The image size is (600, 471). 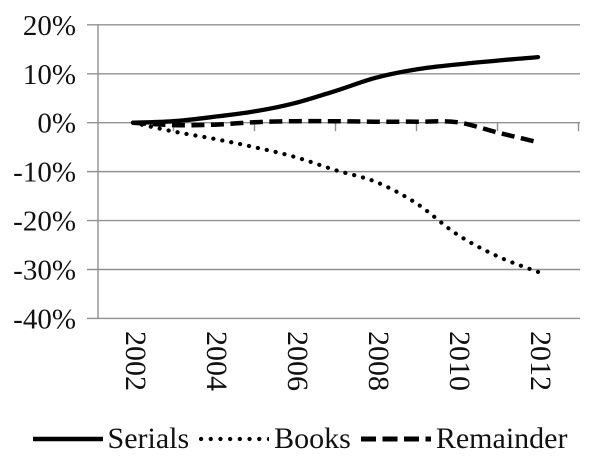 What do you see at coordinates (312, 438) in the screenshot?
I see `legend-label-books: Books` at bounding box center [312, 438].